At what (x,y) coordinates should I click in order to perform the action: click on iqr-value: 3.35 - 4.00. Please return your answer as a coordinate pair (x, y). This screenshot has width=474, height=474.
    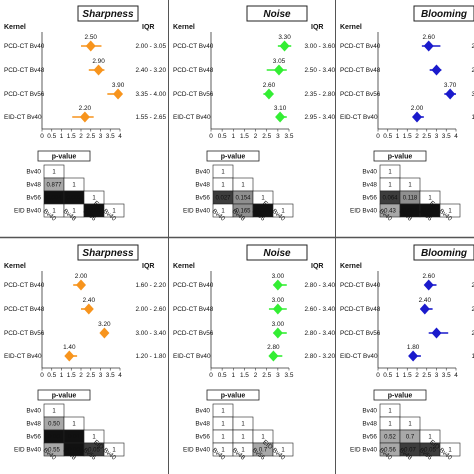
    Looking at the image, I should click on (150, 94).